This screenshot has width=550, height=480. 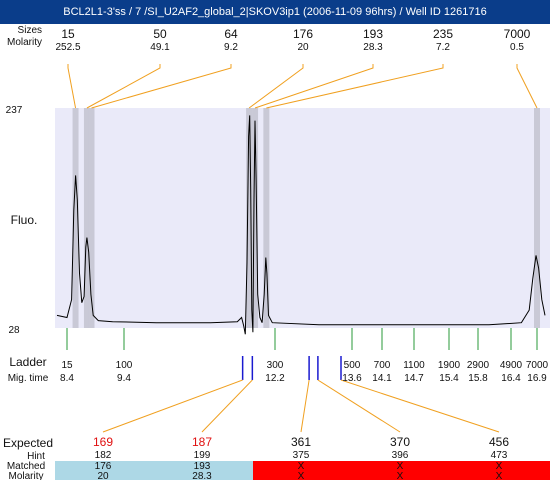 What do you see at coordinates (103, 442) in the screenshot?
I see `expected-size-label: 169` at bounding box center [103, 442].